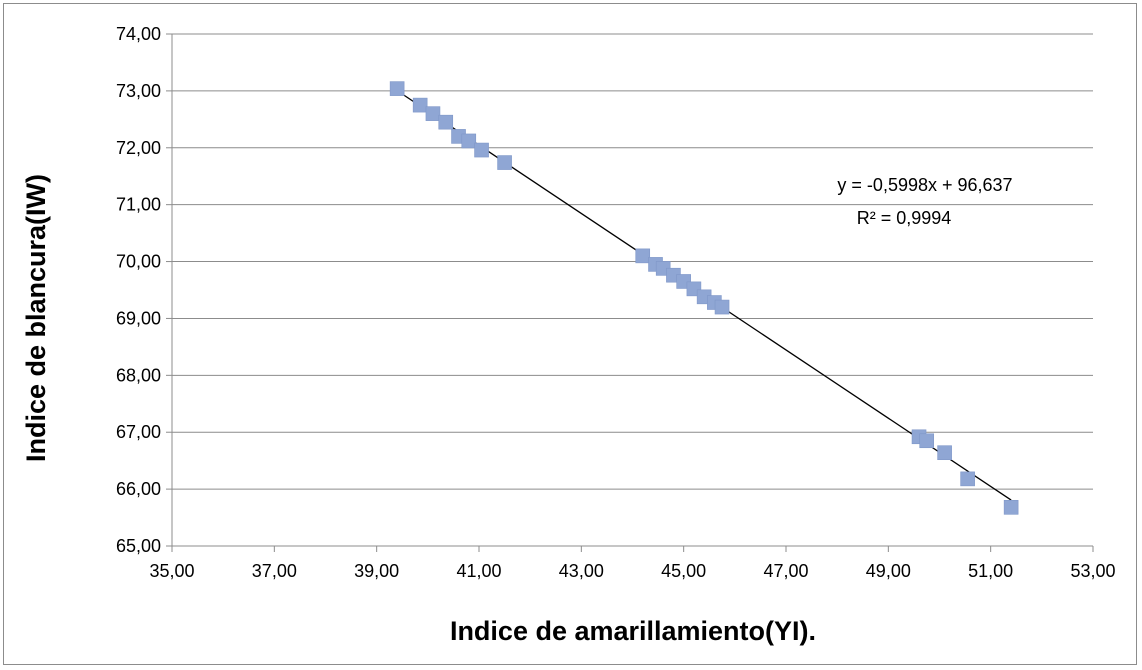 This screenshot has height=670, width=1142. I want to click on x-tick-label: 47,00, so click(785, 571).